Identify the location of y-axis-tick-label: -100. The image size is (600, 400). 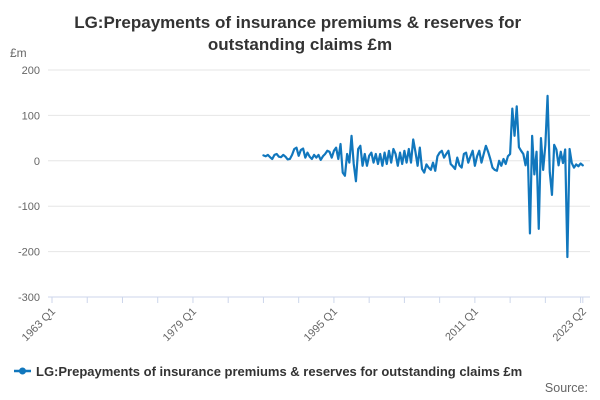
(29, 207).